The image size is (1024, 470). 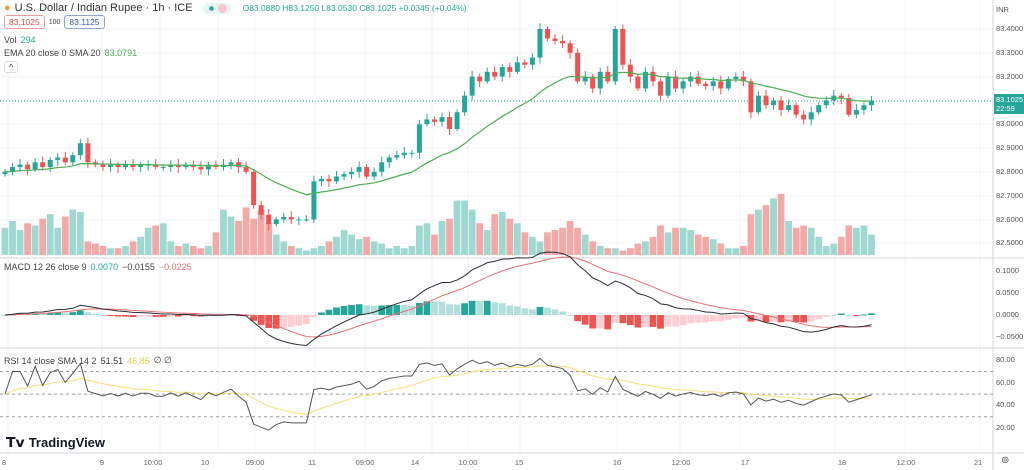 I want to click on settings-icon: ⊚, so click(x=1005, y=460).